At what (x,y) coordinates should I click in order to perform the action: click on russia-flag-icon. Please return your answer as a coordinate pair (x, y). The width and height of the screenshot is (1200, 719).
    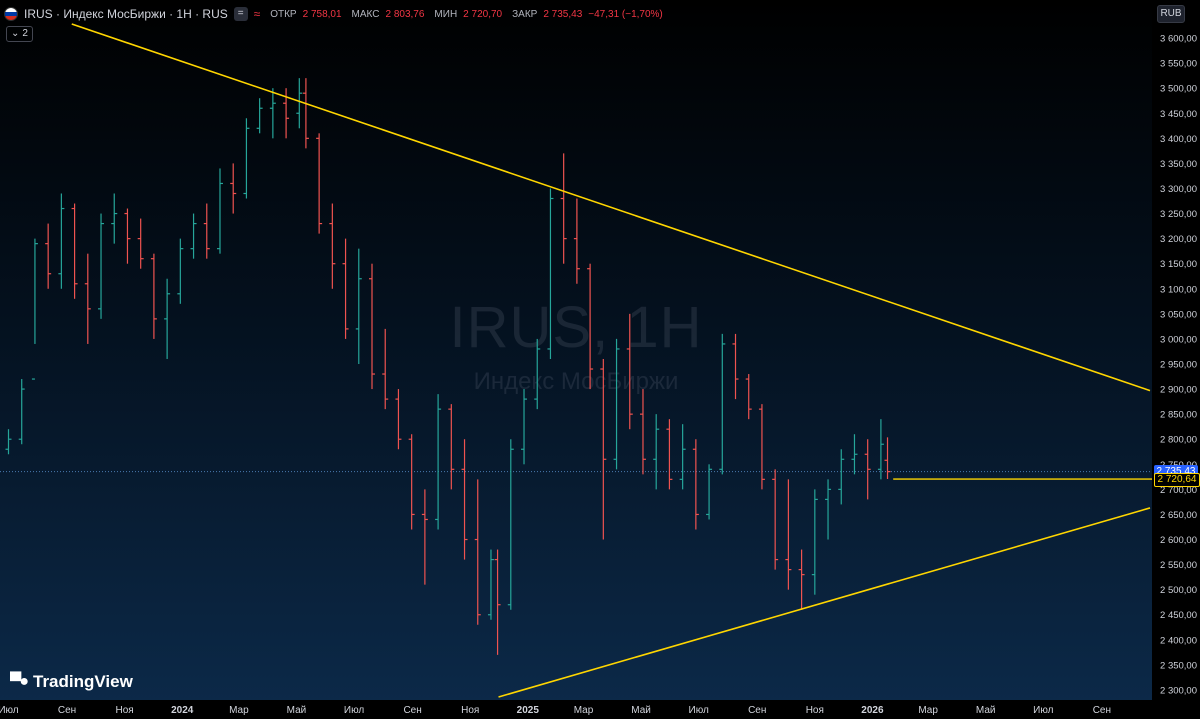
    Looking at the image, I should click on (11, 14).